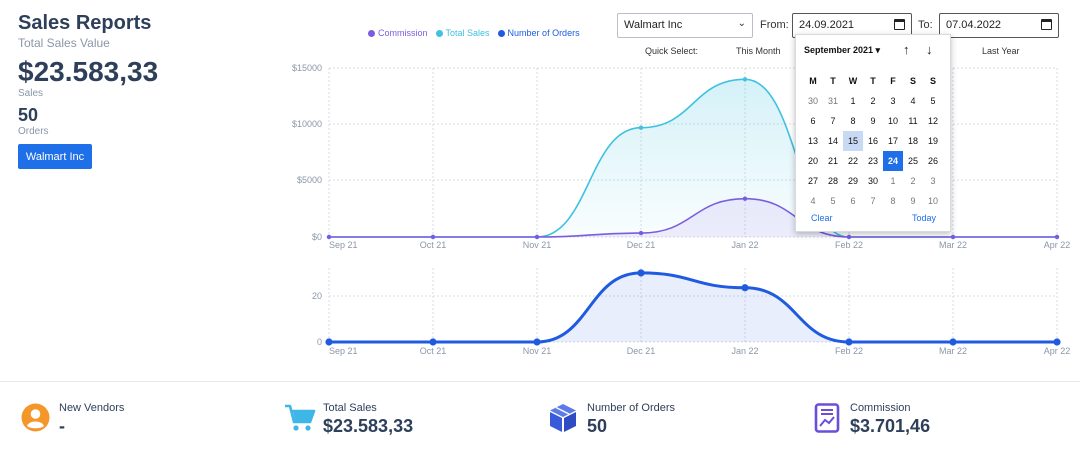 This screenshot has width=1080, height=463. Describe the element at coordinates (537, 245) in the screenshot. I see `x-tick-label: Nov 21` at that location.